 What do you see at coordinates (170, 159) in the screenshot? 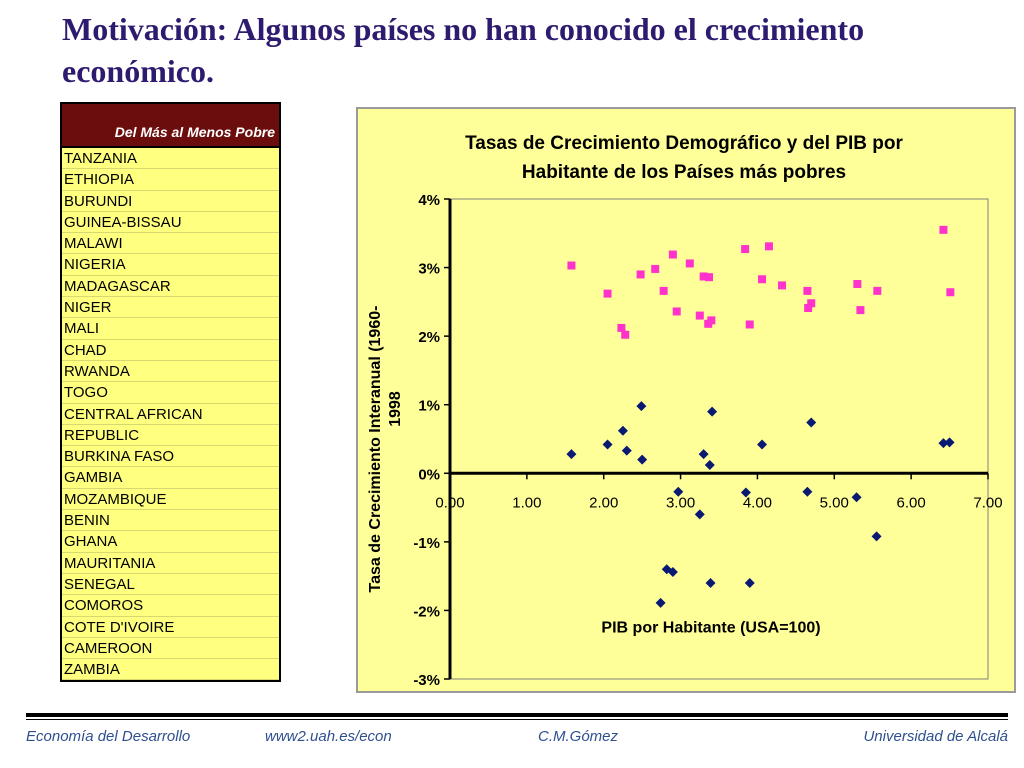
I see `country-row: TANZANIA` at bounding box center [170, 159].